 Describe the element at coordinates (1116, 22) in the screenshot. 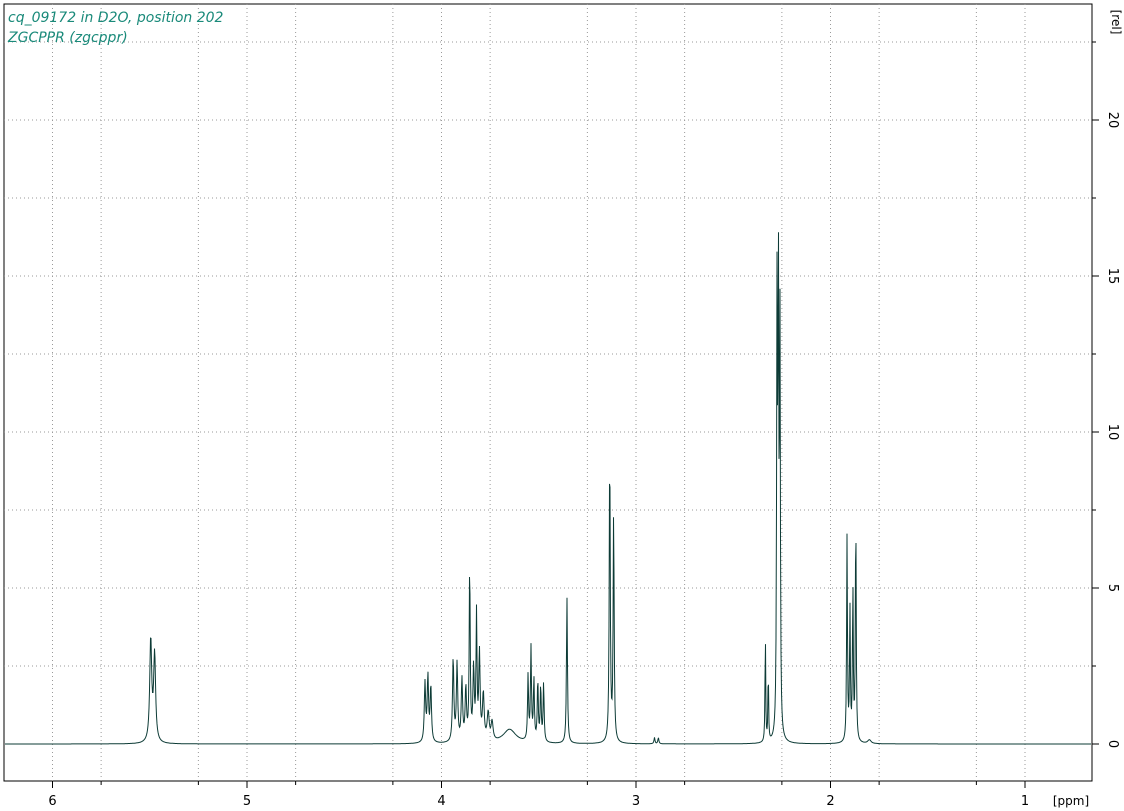

I see `y-axis-unit-label: [rel]` at that location.